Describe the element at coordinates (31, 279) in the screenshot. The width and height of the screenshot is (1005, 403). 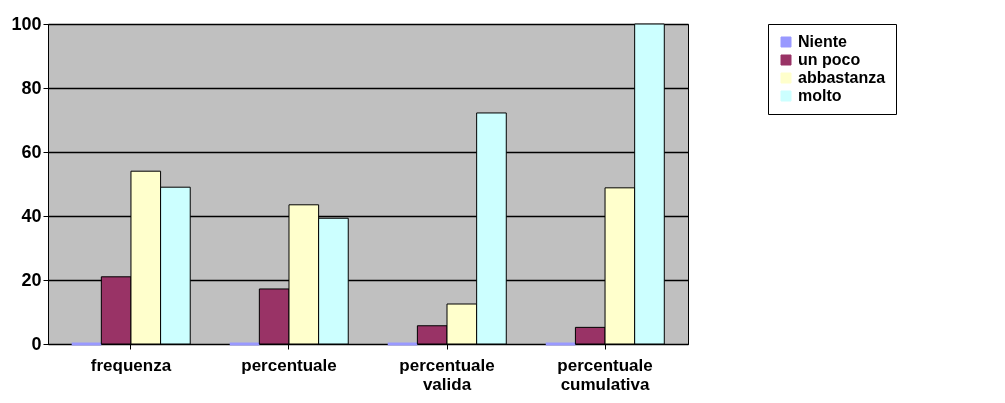
I see `y-tick-label: 20` at that location.